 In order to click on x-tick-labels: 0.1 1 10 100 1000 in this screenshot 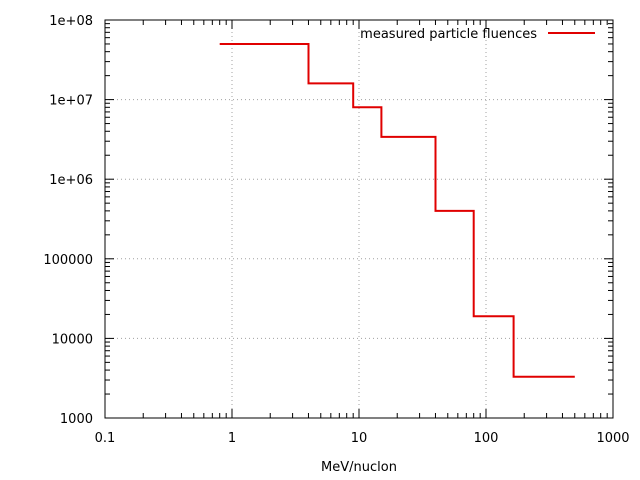, I will do `click(362, 438)`.